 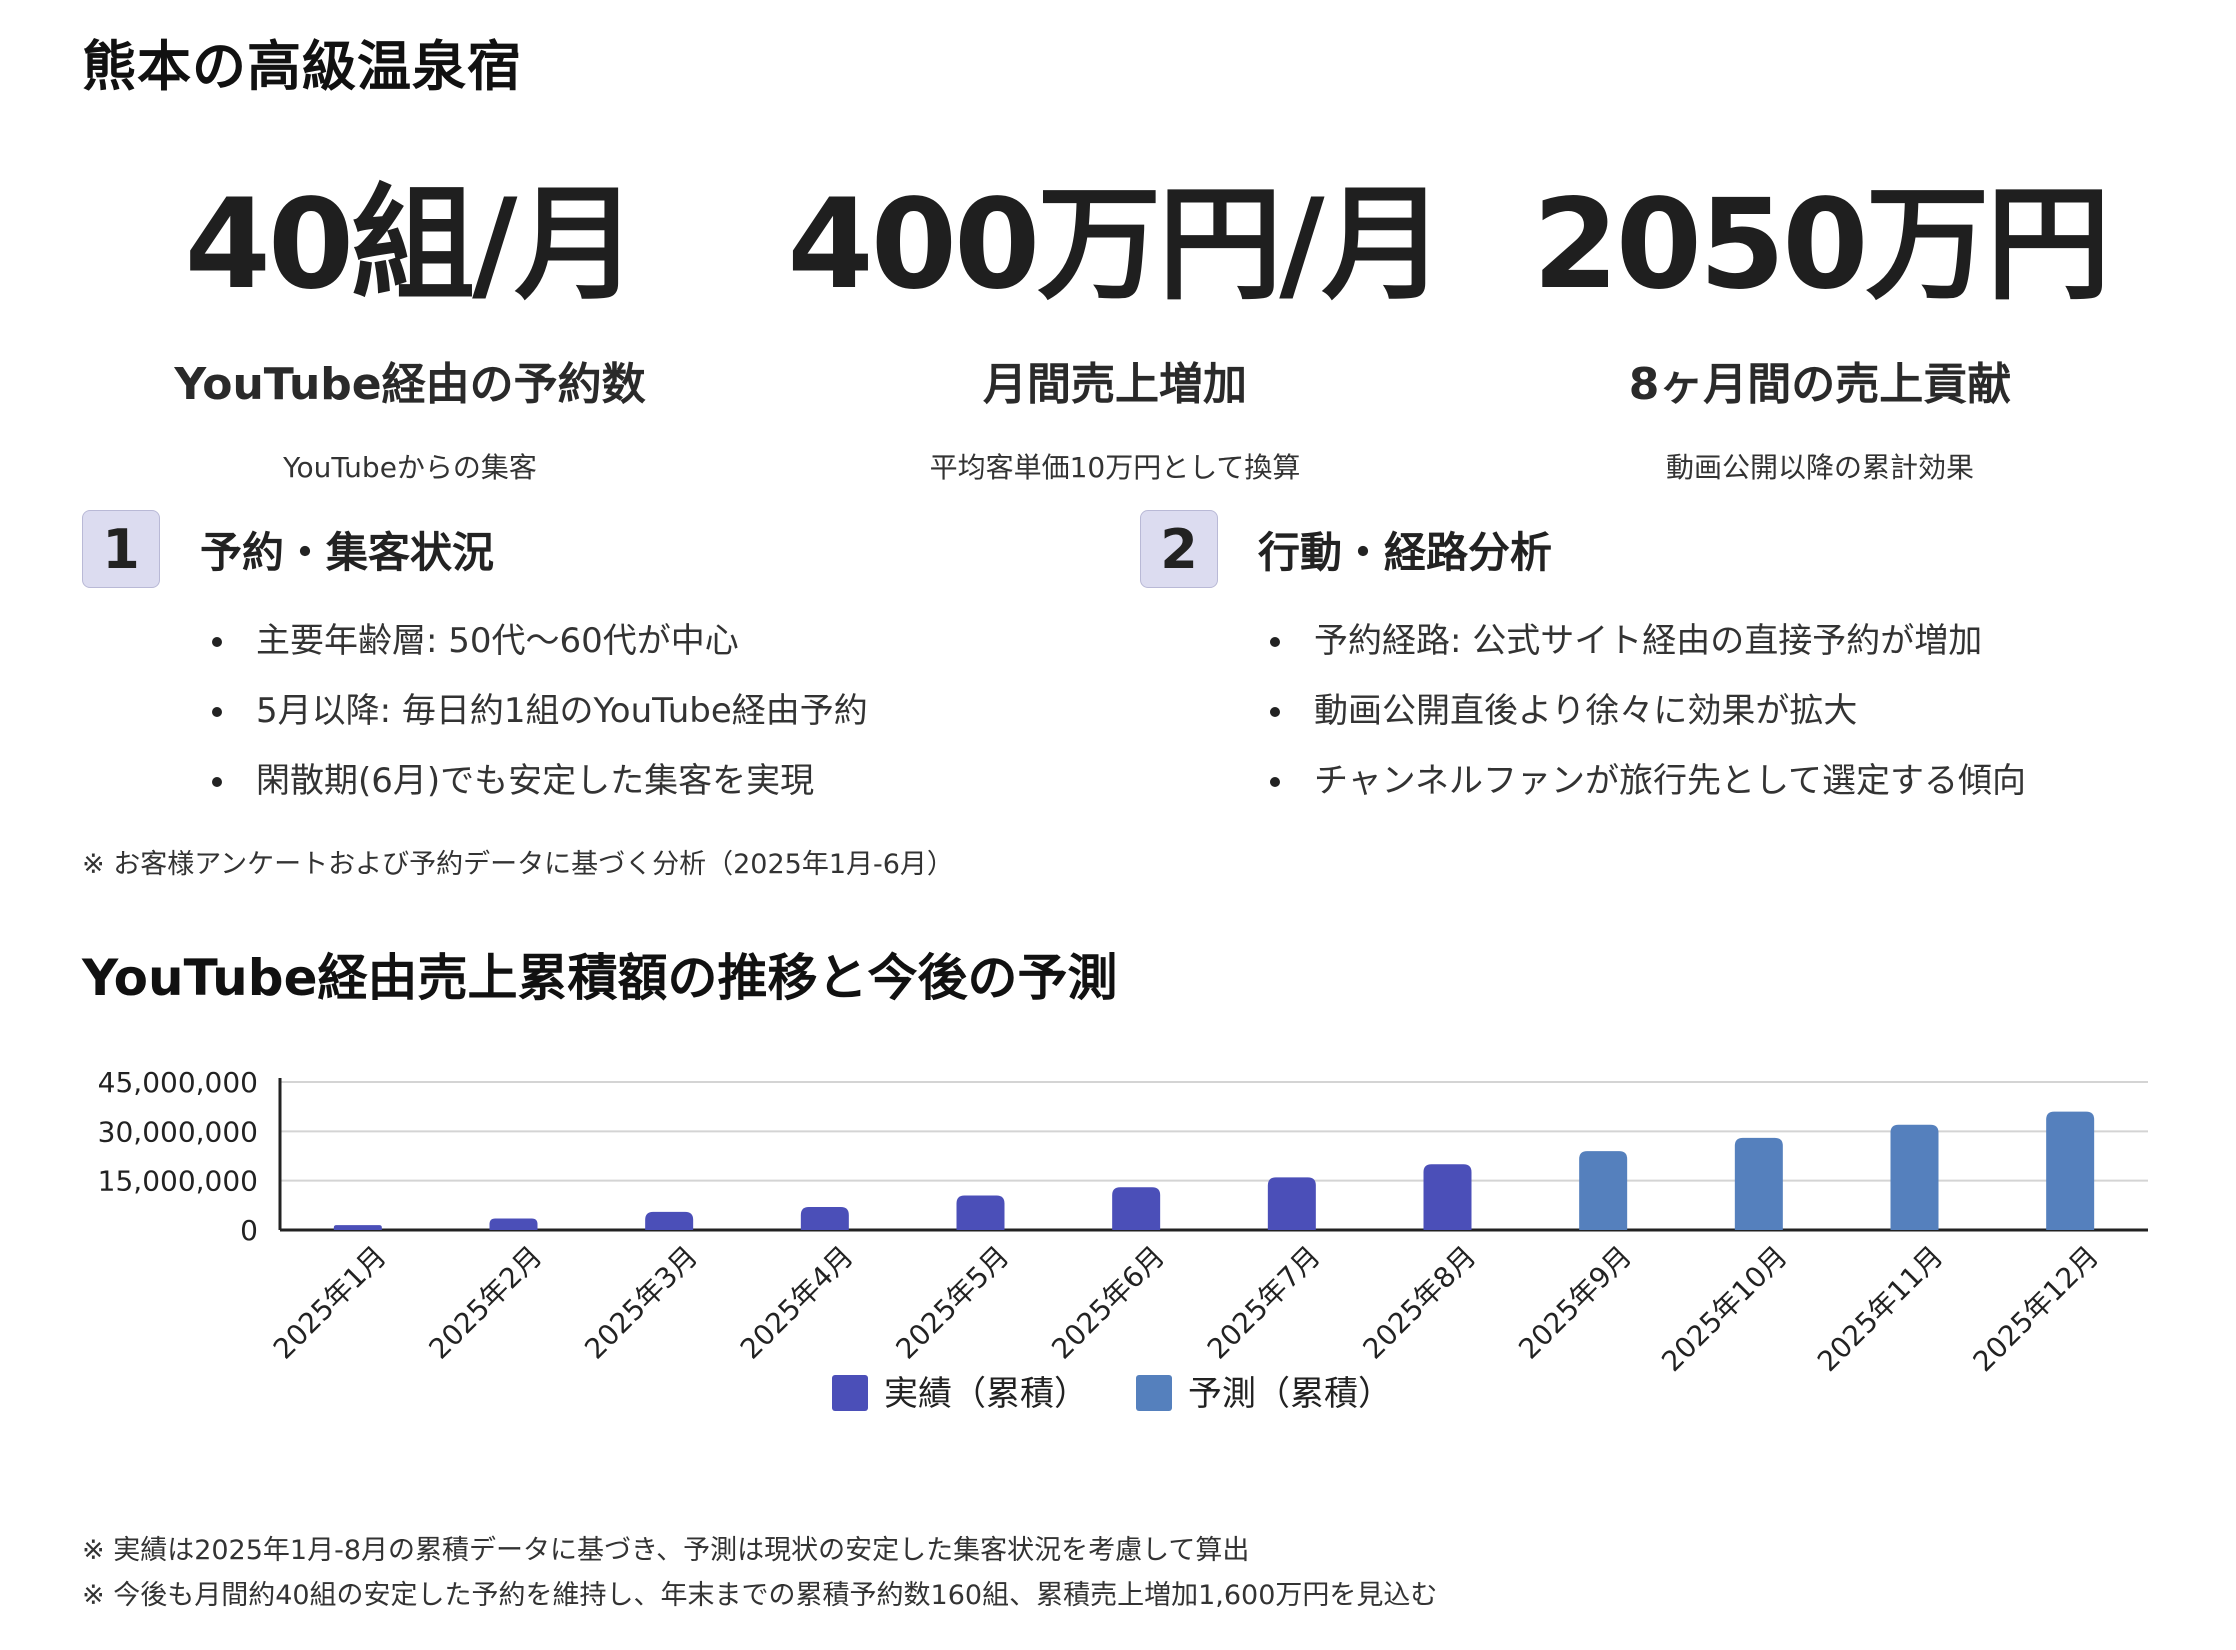 What do you see at coordinates (1116, 245) in the screenshot?
I see `kpi-value: 400万円/月` at bounding box center [1116, 245].